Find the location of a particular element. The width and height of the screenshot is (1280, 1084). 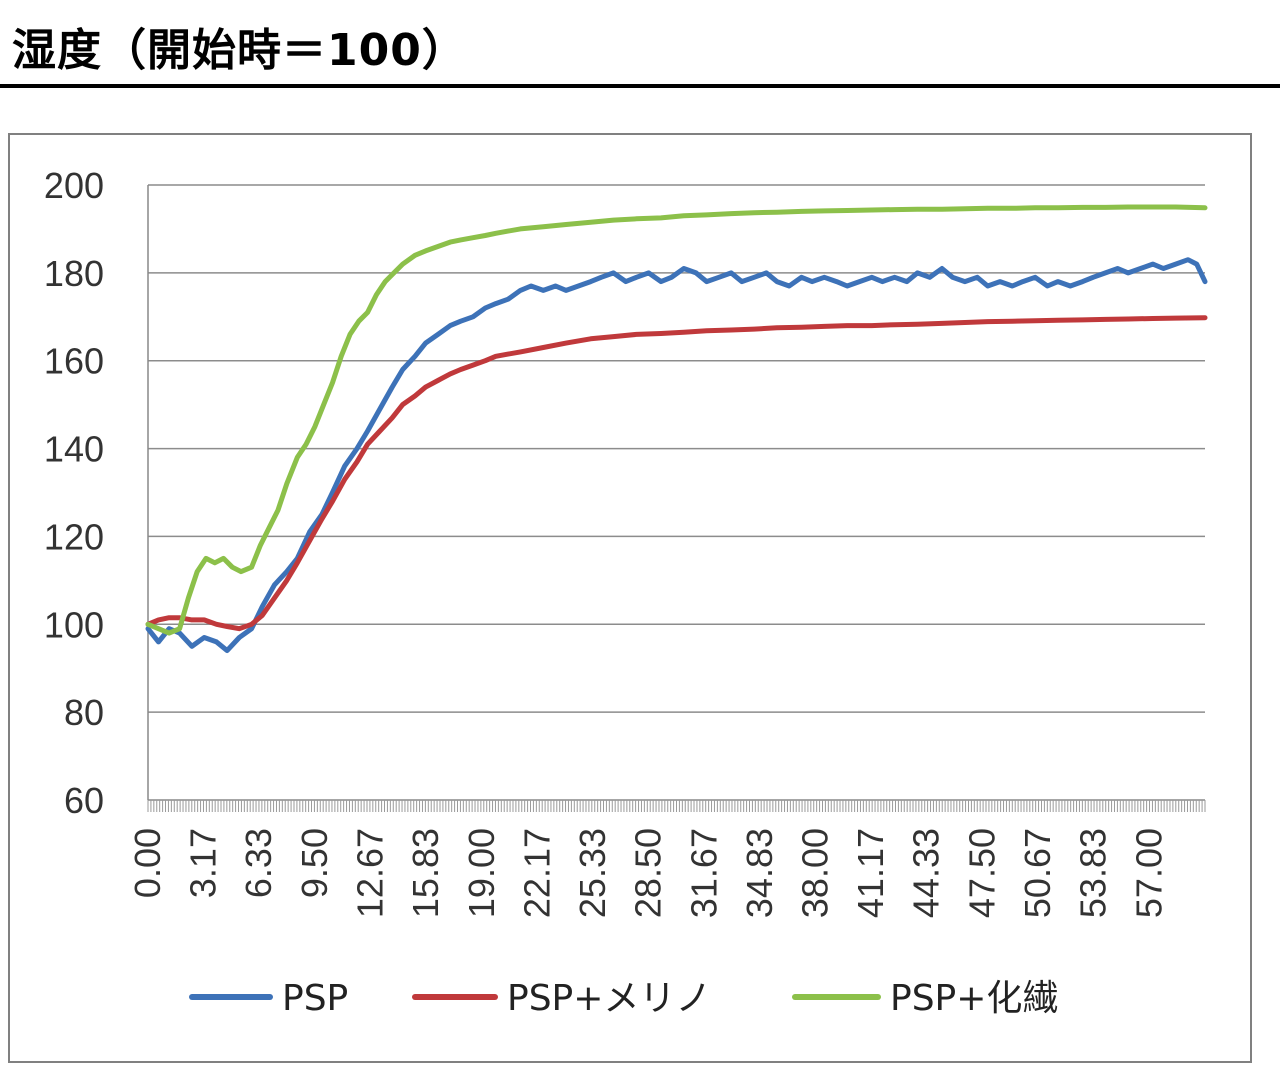

x-tick-label: 47.50 is located at coordinates (981, 873).